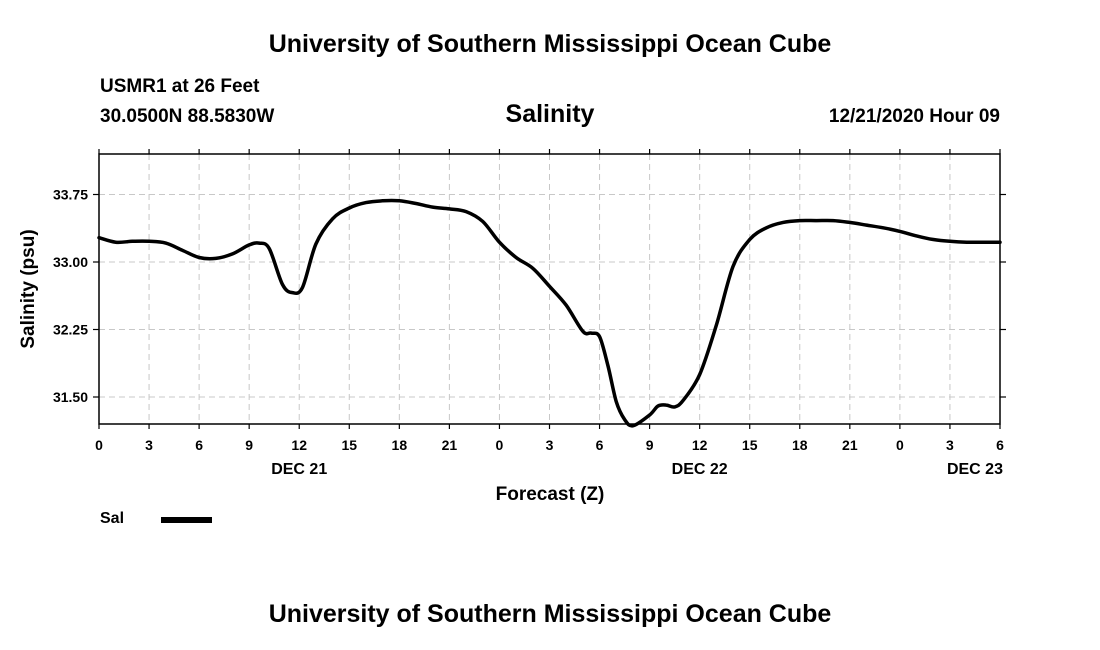 This screenshot has width=1100, height=650. I want to click on y-tick-label: 32.25, so click(70, 330).